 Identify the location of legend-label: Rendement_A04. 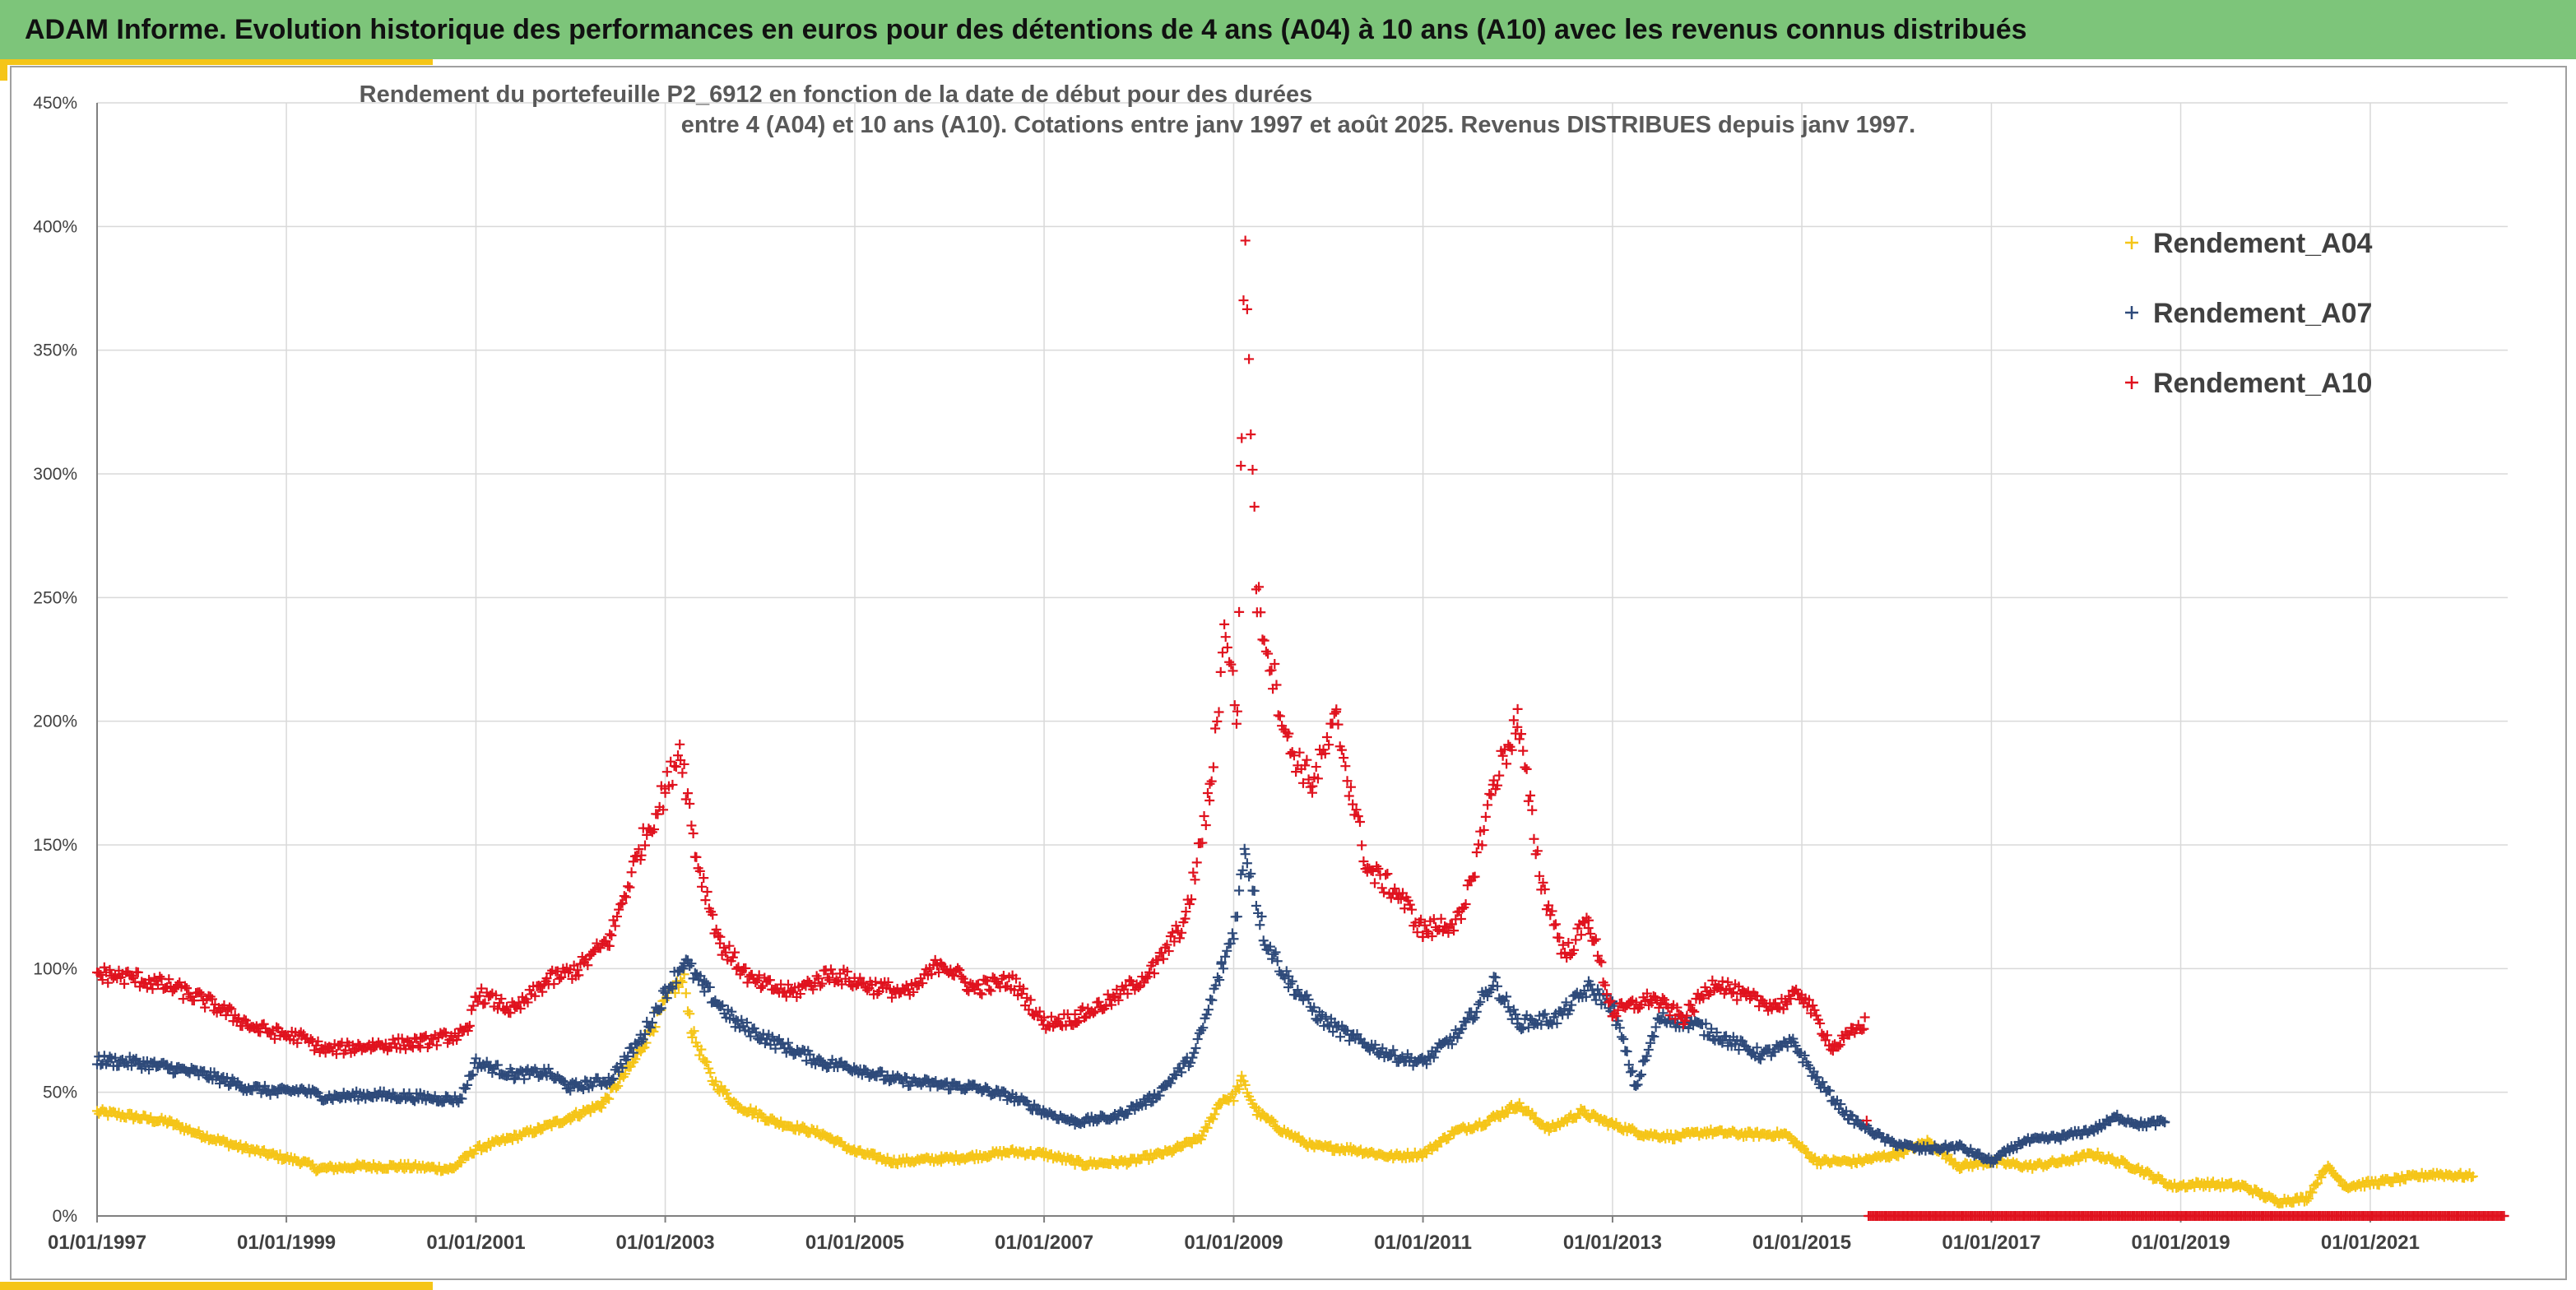
(2263, 243).